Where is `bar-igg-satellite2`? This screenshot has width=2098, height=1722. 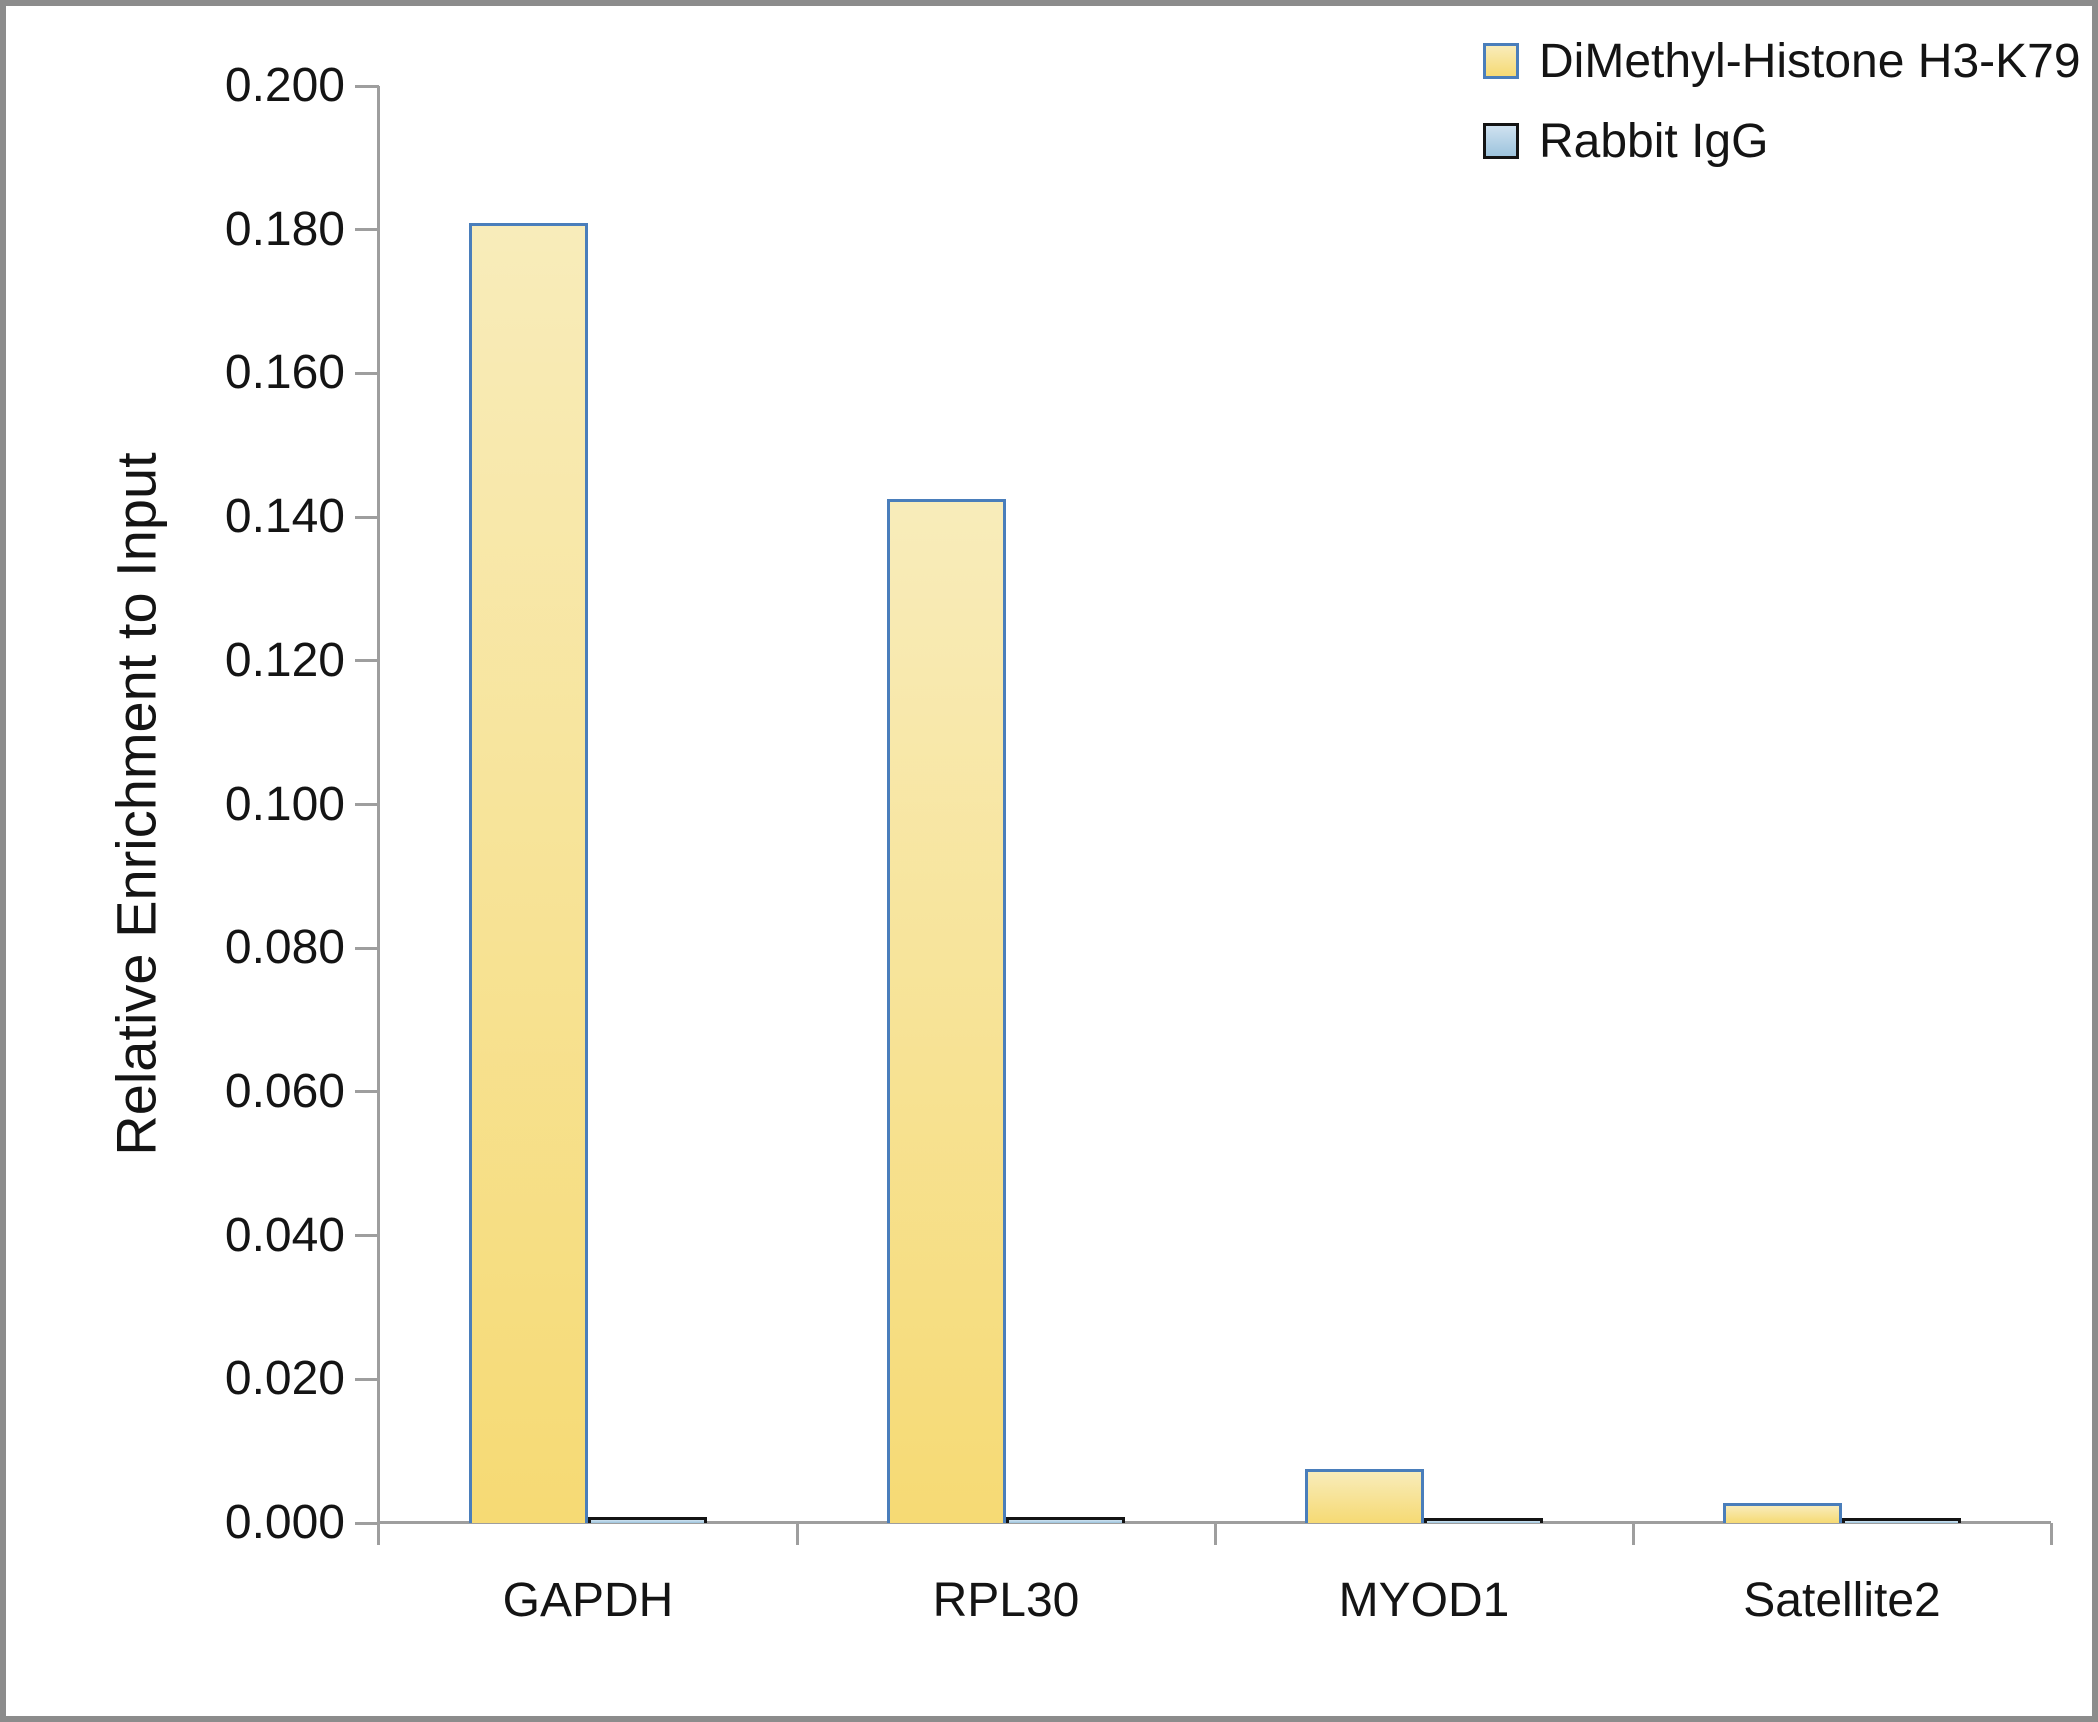 bar-igg-satellite2 is located at coordinates (1901, 1520).